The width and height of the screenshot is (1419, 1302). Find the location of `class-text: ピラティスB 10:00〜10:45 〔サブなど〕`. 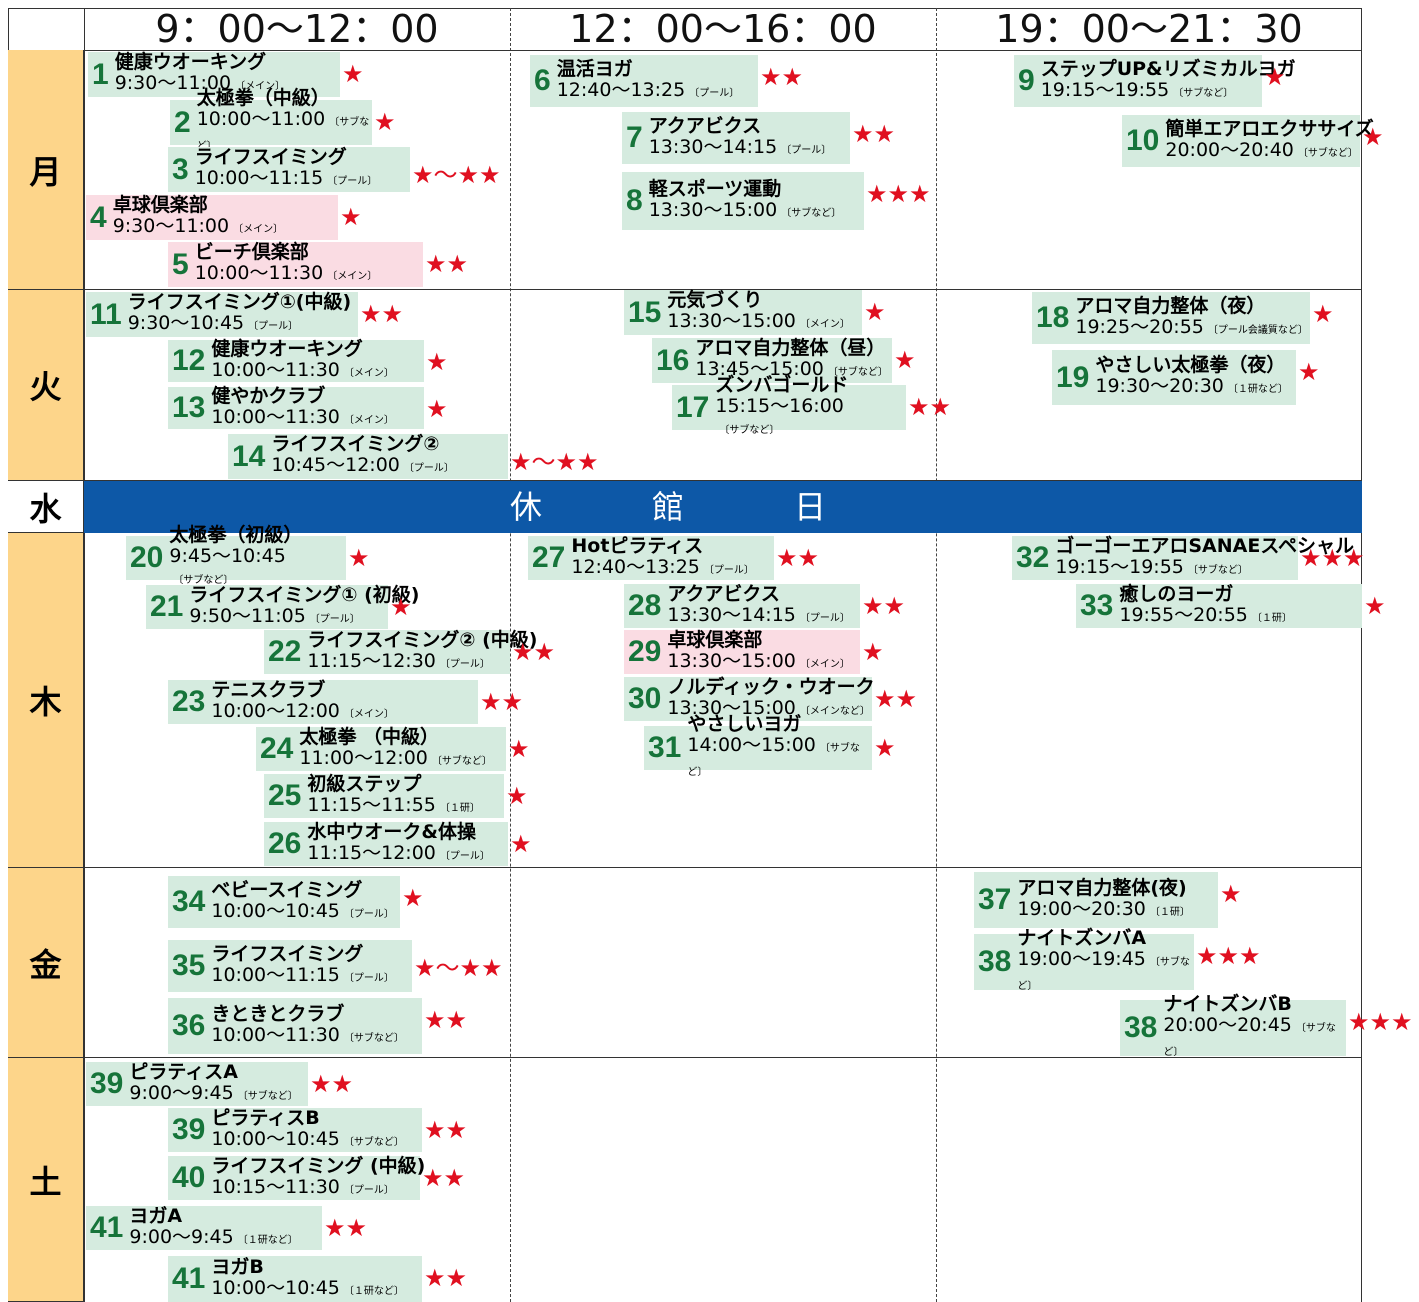

class-text: ピラティスB 10:00〜10:45 〔サブなど〕 is located at coordinates (307, 1129).